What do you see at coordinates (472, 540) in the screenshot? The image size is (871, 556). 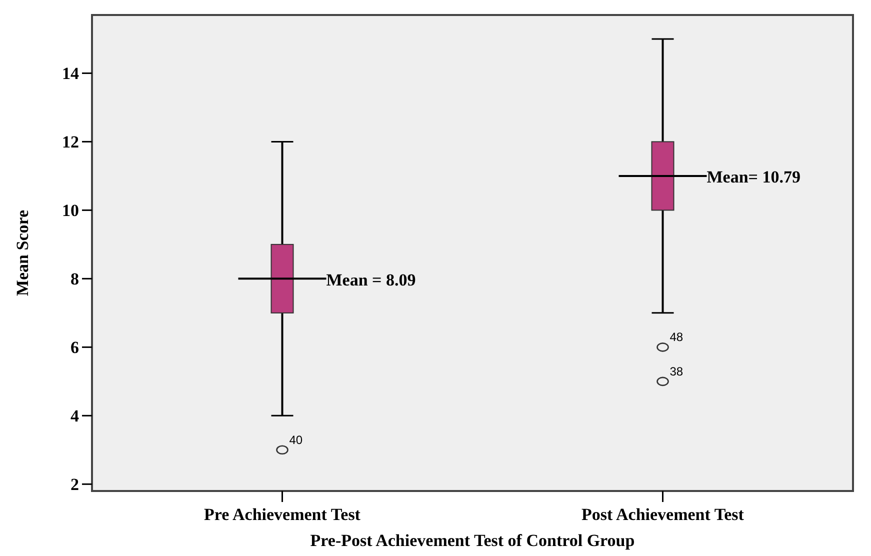 I see `x-axis-title: Pre-Post Achievement Test of Control Group` at bounding box center [472, 540].